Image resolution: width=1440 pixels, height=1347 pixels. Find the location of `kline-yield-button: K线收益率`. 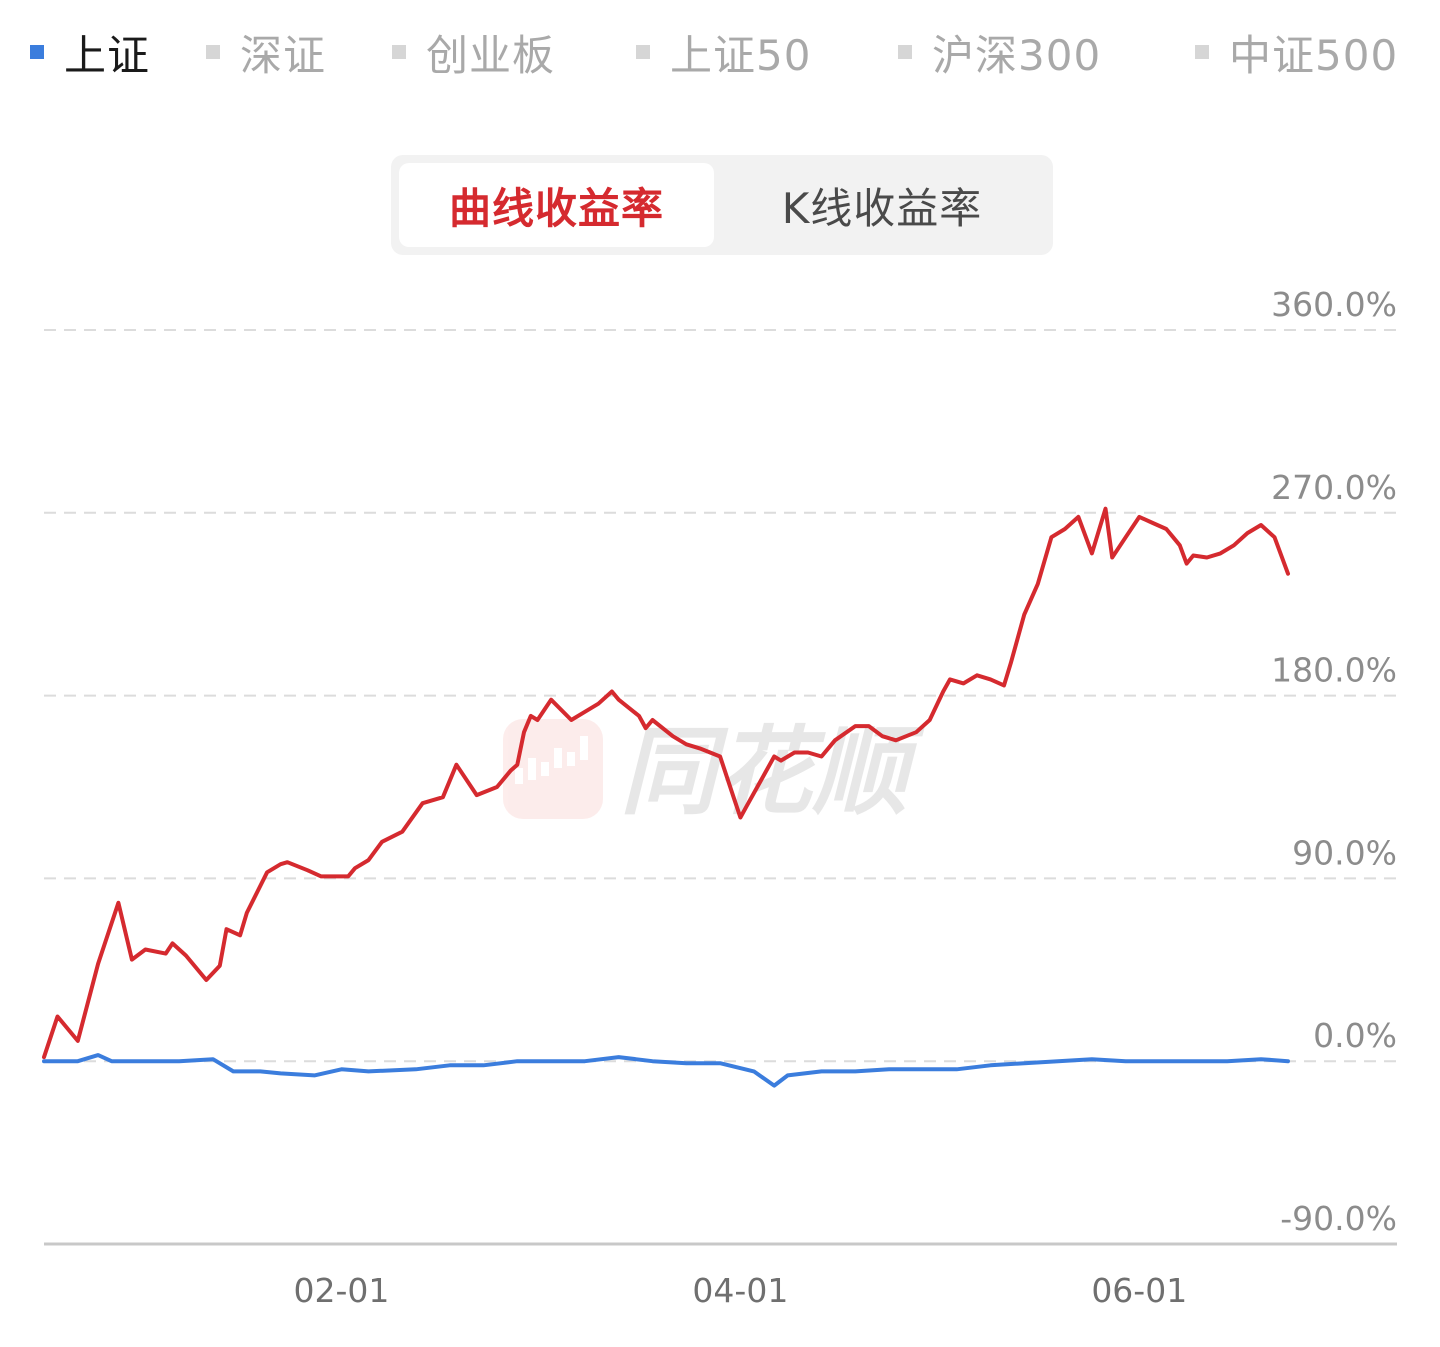

kline-yield-button: K线收益率 is located at coordinates (882, 208).